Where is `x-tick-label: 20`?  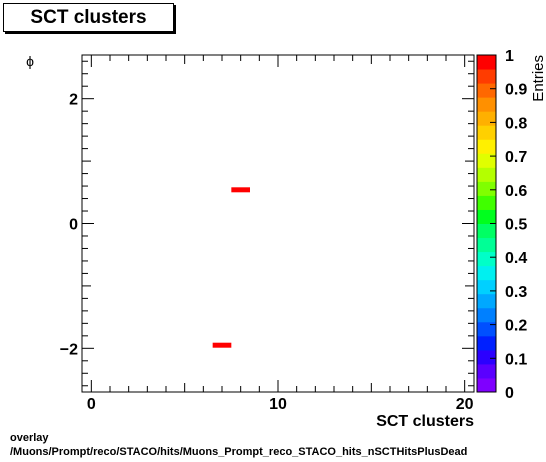 x-tick-label: 20 is located at coordinates (465, 404).